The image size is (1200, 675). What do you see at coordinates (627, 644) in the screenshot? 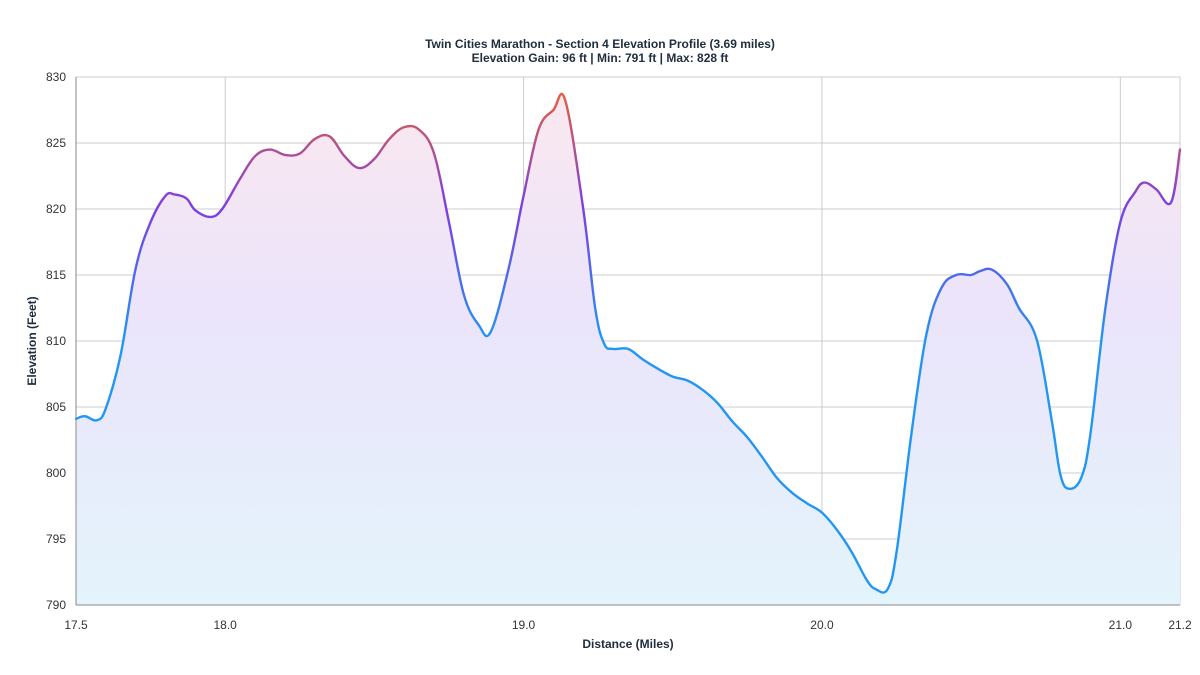
I see `x-axis-title: Distance (Miles)` at bounding box center [627, 644].